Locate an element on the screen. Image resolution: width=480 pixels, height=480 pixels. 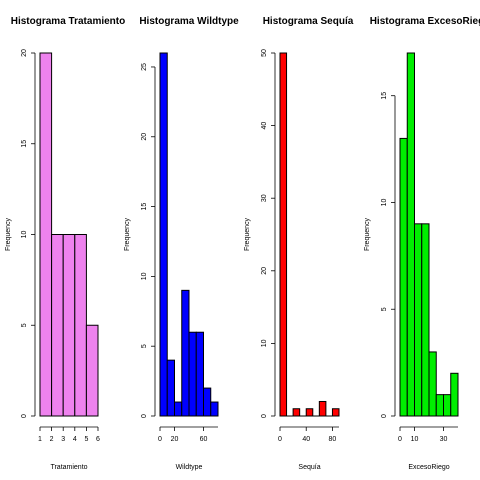
y-tick-label: 50 is located at coordinates (264, 53).